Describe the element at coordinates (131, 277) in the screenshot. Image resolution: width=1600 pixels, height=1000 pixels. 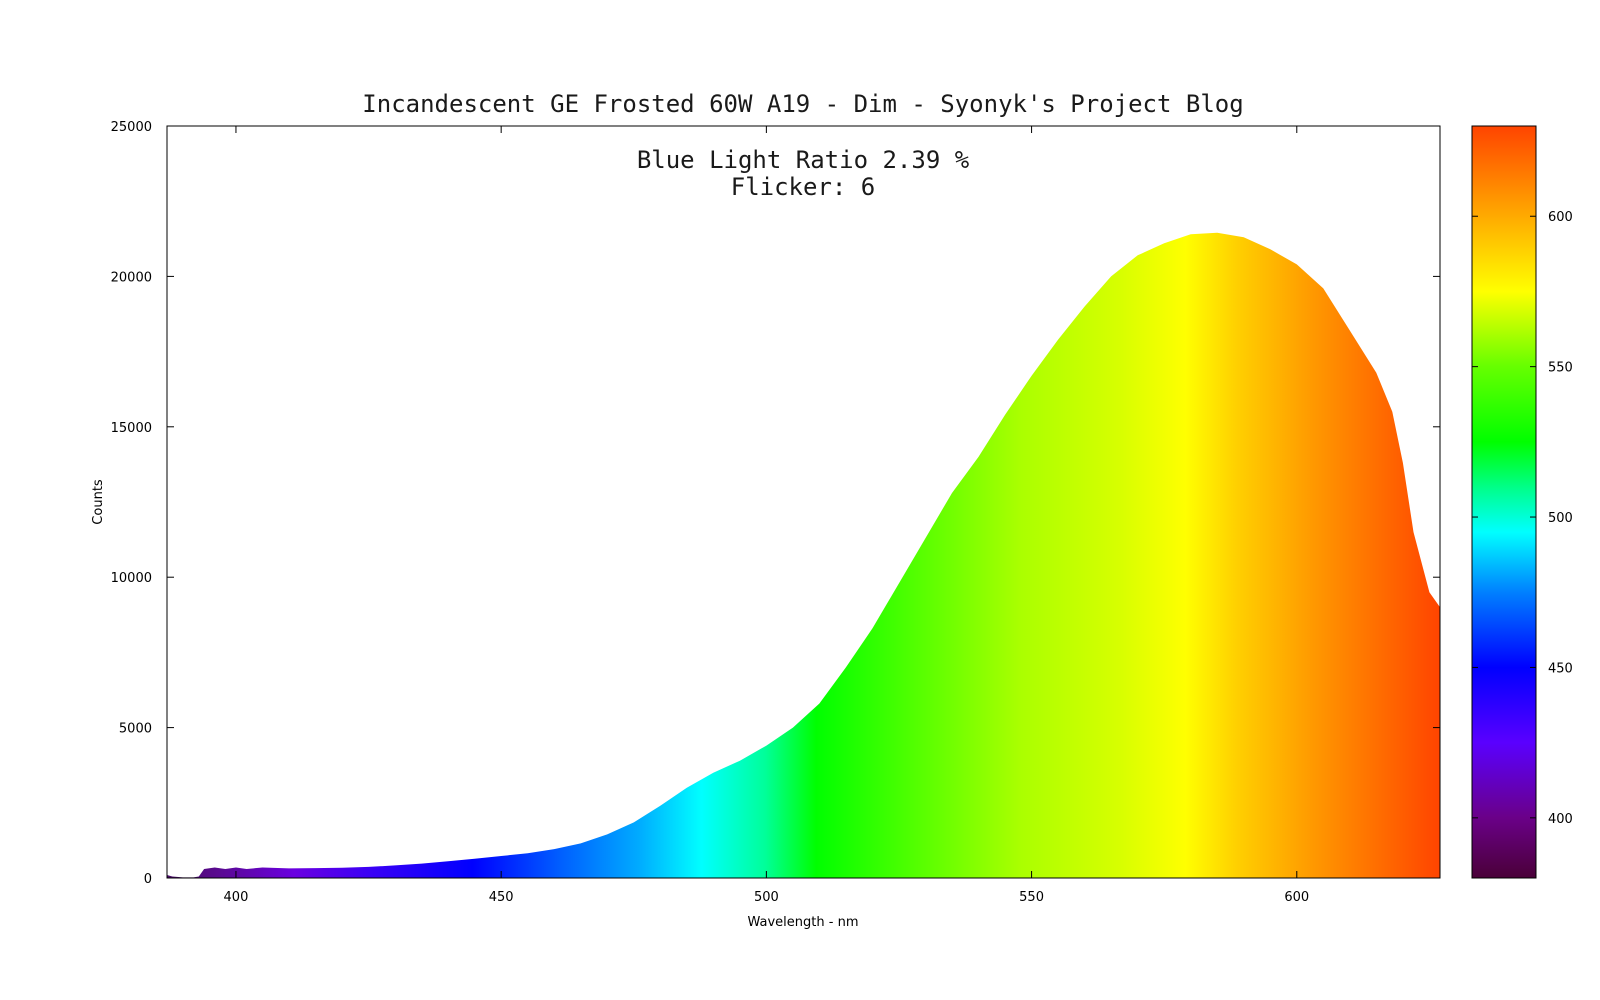
I see `y-tick-label: 20000` at that location.